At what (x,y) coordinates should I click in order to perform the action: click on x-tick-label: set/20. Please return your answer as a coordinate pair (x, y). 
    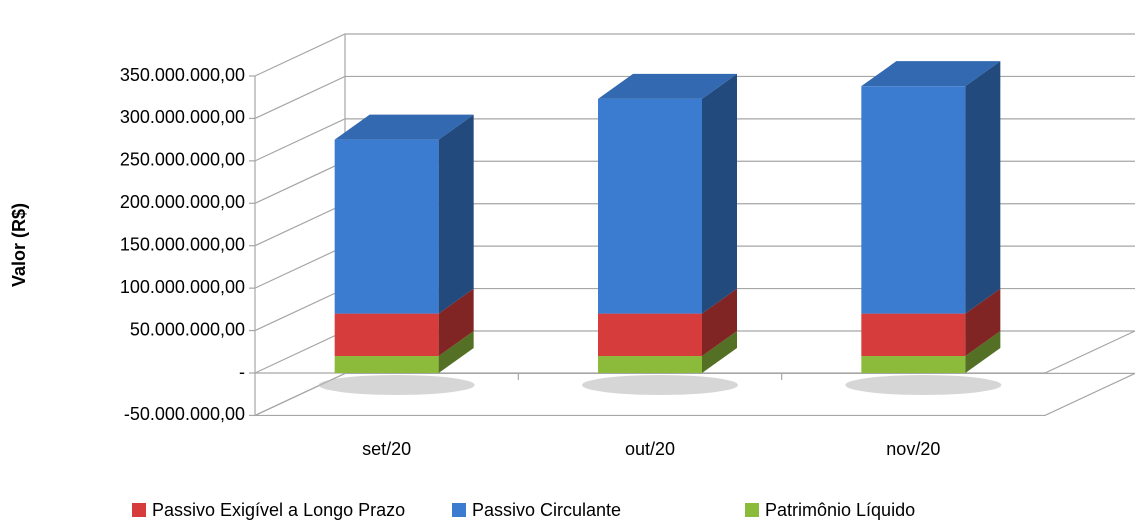
    Looking at the image, I should click on (386, 449).